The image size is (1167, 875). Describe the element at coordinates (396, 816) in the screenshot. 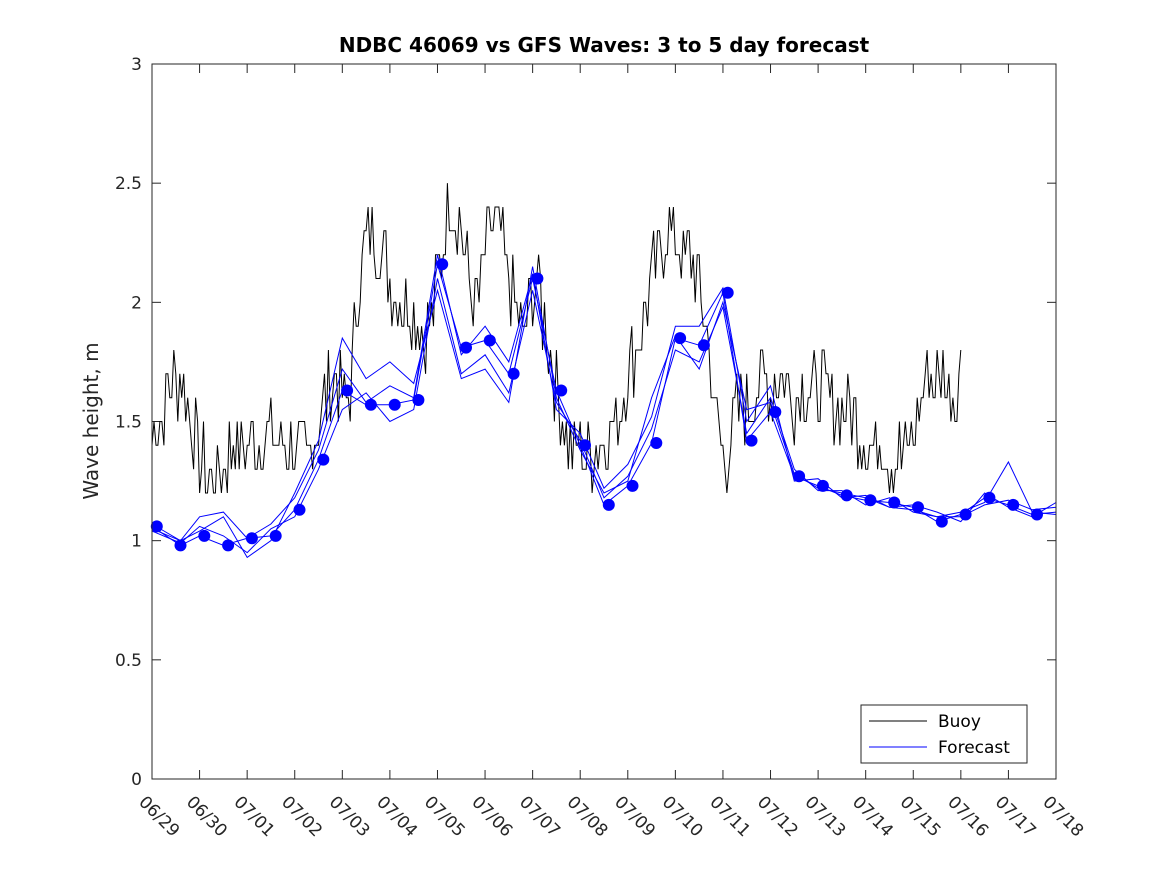

I see `x-tick-label: 07/04` at that location.